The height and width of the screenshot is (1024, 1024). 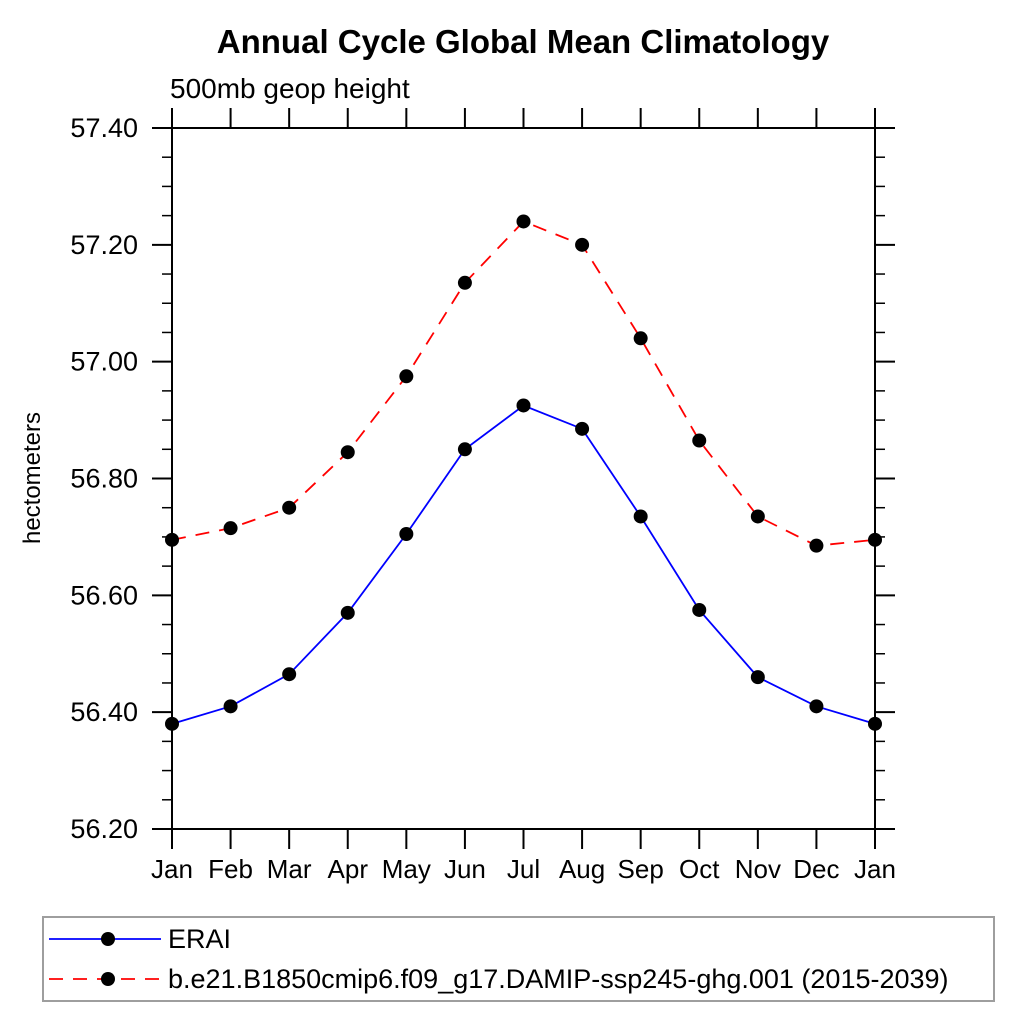 I want to click on x-tick-label: Oct, so click(x=699, y=869).